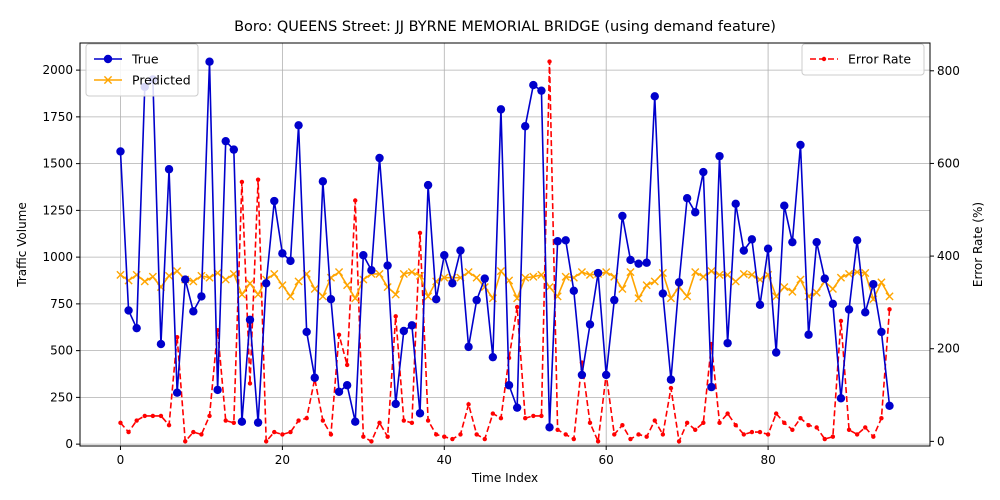 This screenshot has height=500, width=1000. I want to click on legend-left: True Predicted, so click(142, 70).